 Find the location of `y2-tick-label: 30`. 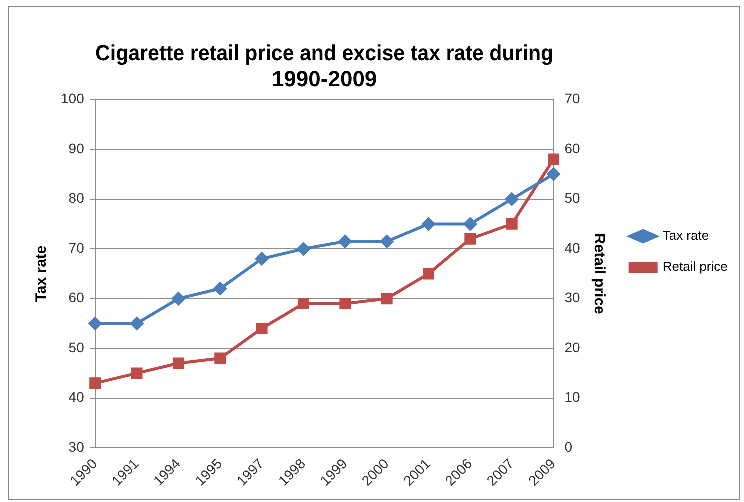

y2-tick-label: 30 is located at coordinates (572, 298).